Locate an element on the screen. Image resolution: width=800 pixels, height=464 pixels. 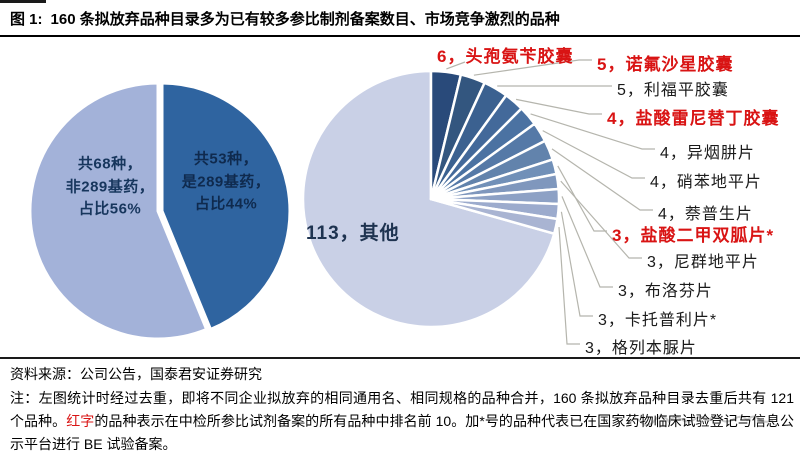
pie2-item-label-10: 3，卡托普利片* is located at coordinates (658, 320).